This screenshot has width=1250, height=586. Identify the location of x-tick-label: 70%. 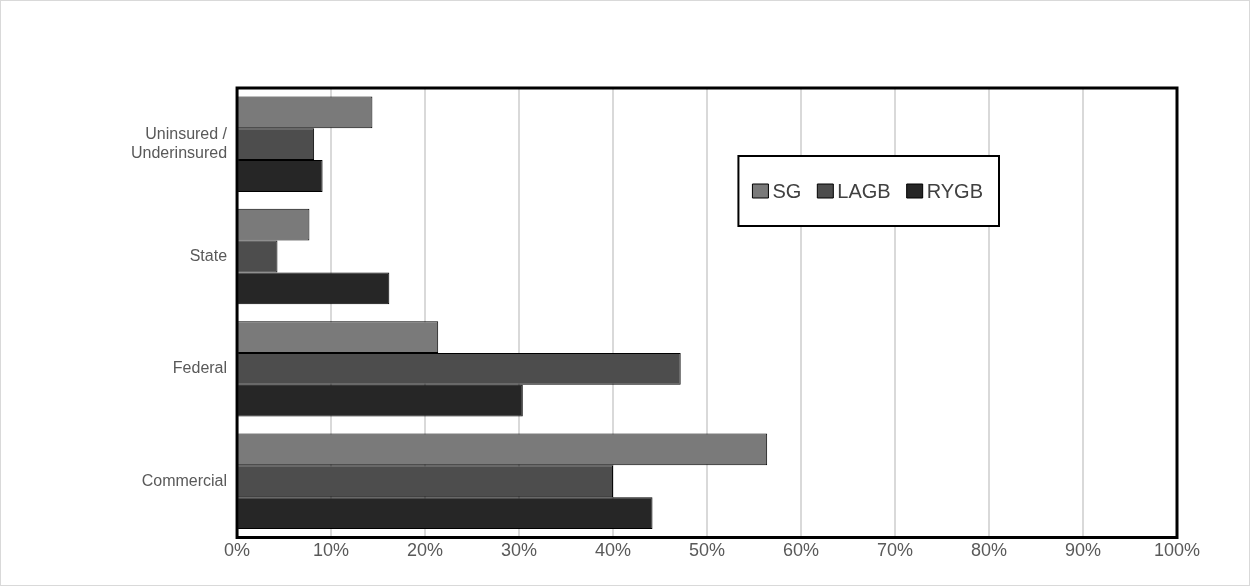
(895, 550).